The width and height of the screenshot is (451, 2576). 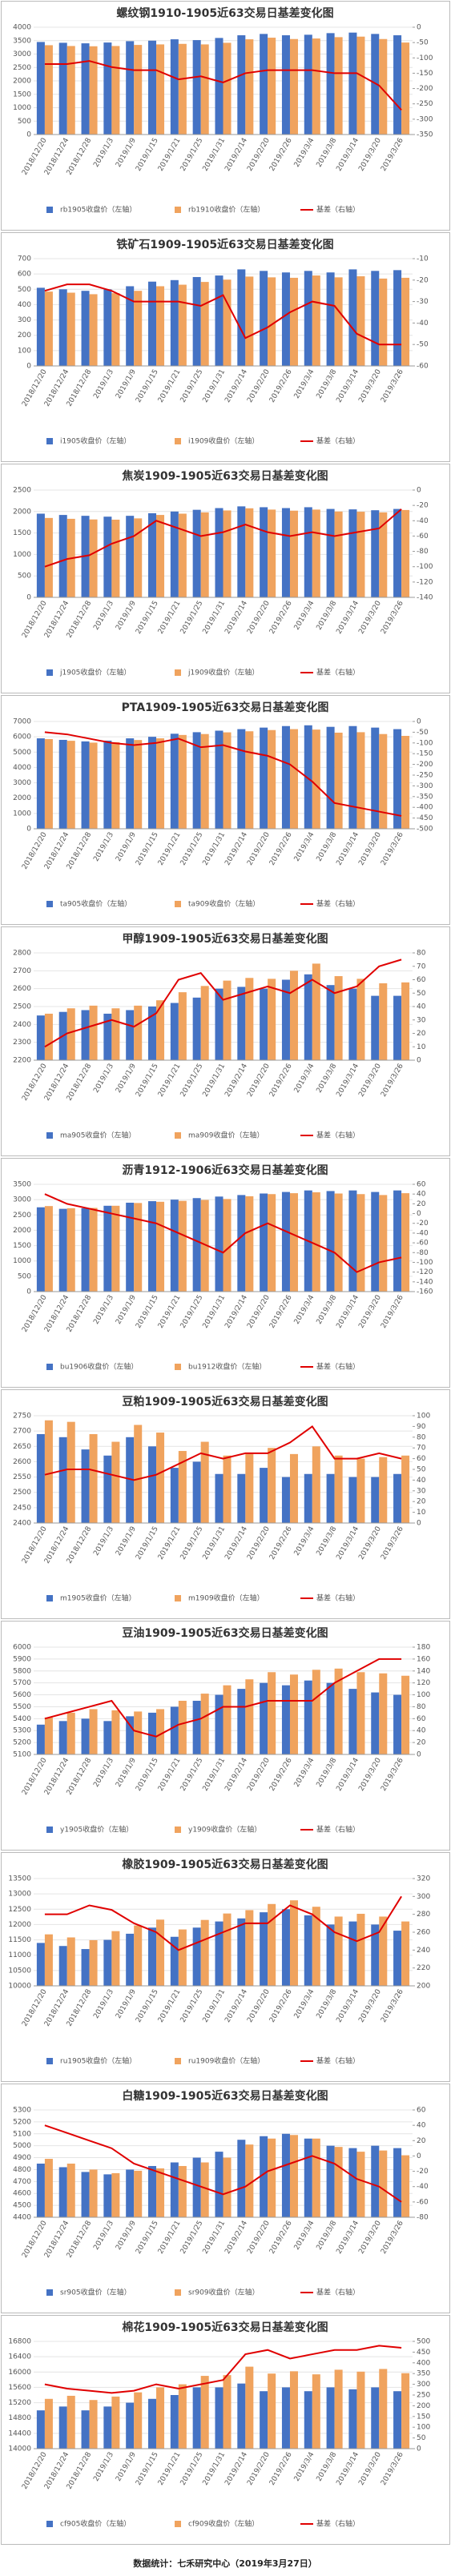 What do you see at coordinates (19, 2388) in the screenshot?
I see `y-tick-label: 15600` at bounding box center [19, 2388].